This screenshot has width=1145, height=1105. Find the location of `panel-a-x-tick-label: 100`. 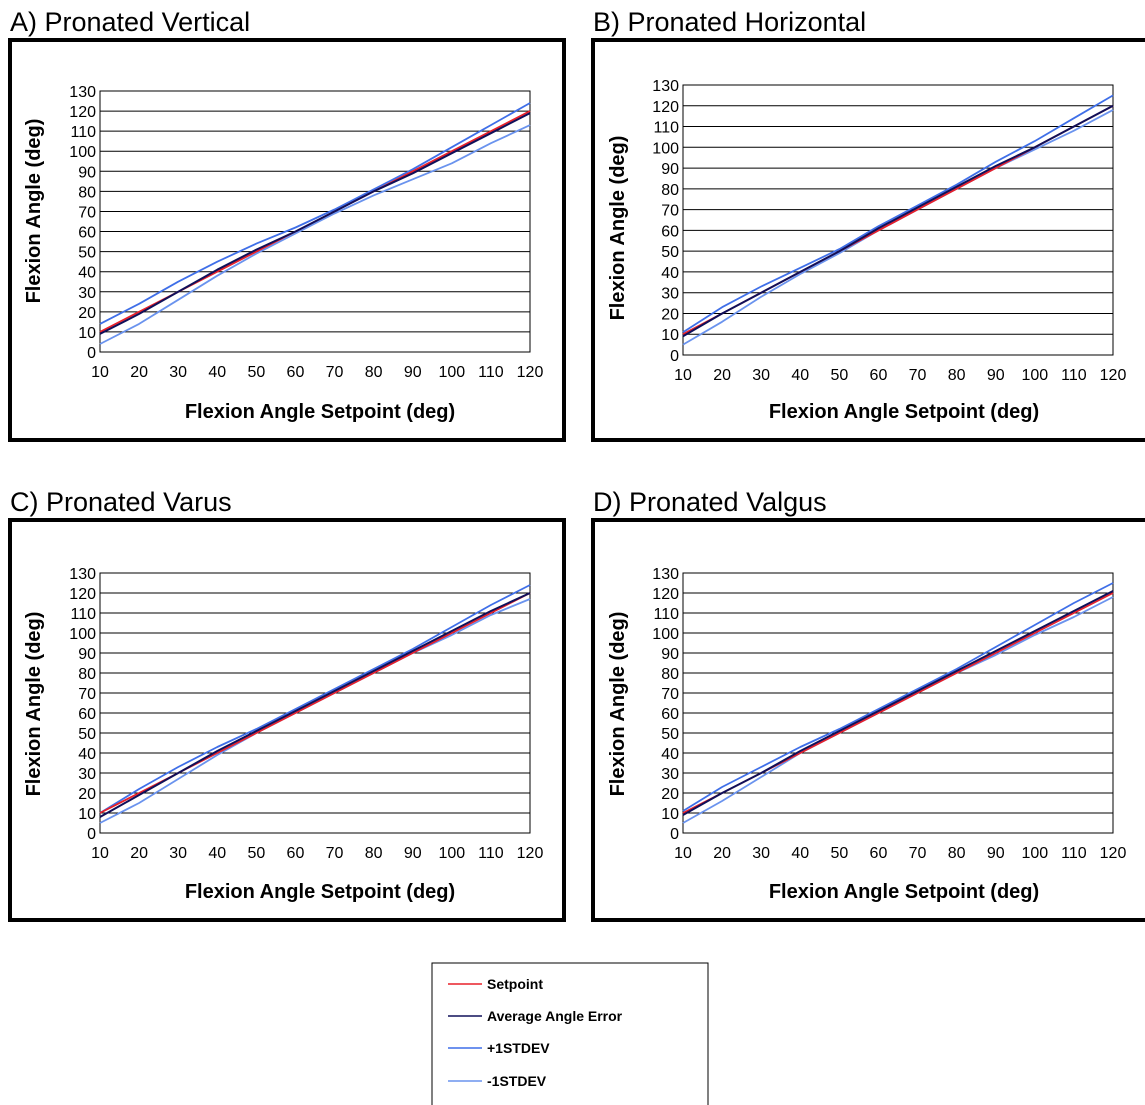

panel-a-x-tick-label: 100 is located at coordinates (451, 372).